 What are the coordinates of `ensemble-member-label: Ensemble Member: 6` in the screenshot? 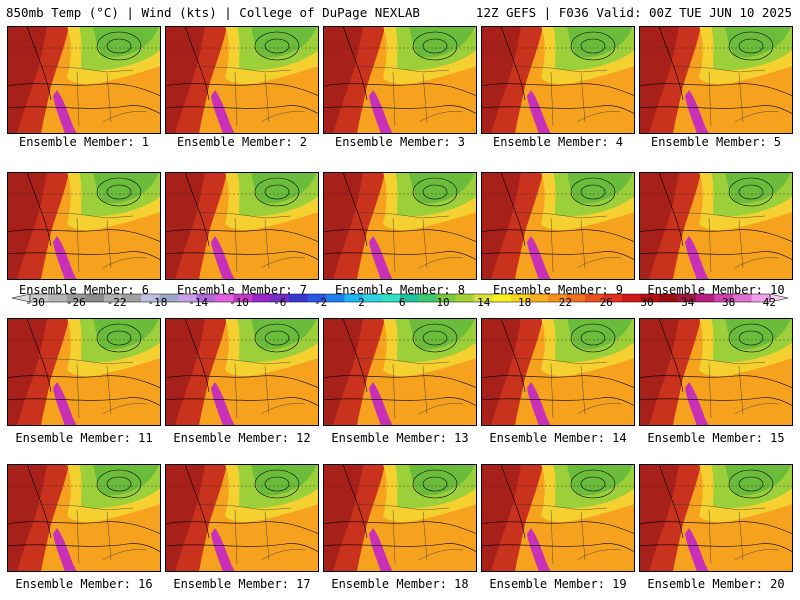 It's located at (84, 290).